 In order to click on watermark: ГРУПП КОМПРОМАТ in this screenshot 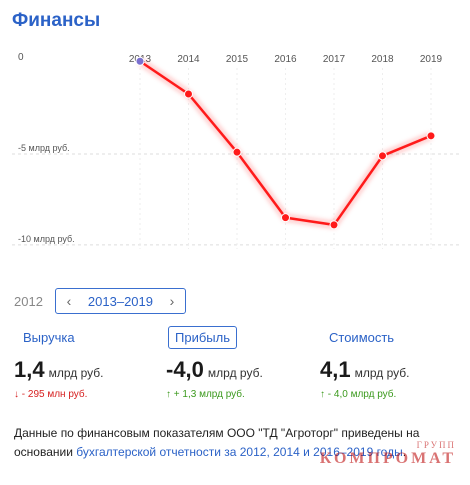, I will do `click(388, 454)`.